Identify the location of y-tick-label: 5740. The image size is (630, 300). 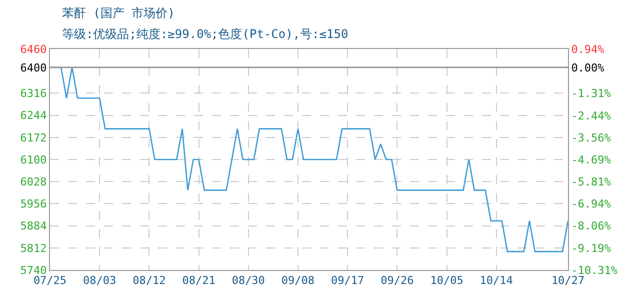
(33, 270).